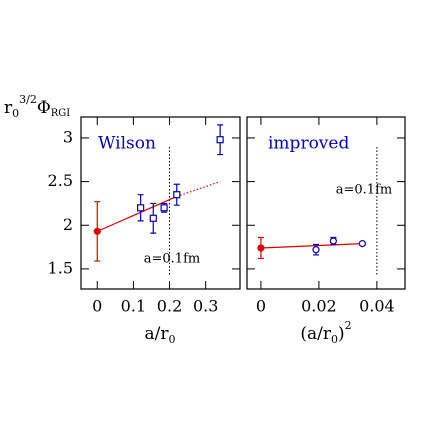 Image resolution: width=436 pixels, height=440 pixels. Describe the element at coordinates (169, 306) in the screenshot. I see `x-tick-label: 0.2` at that location.